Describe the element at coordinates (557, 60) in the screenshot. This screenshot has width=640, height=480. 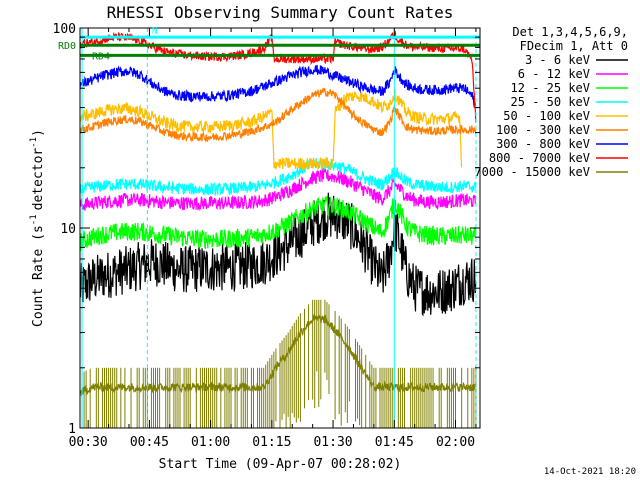
I see `legend-label-0: 3 - 6 keV` at that location.